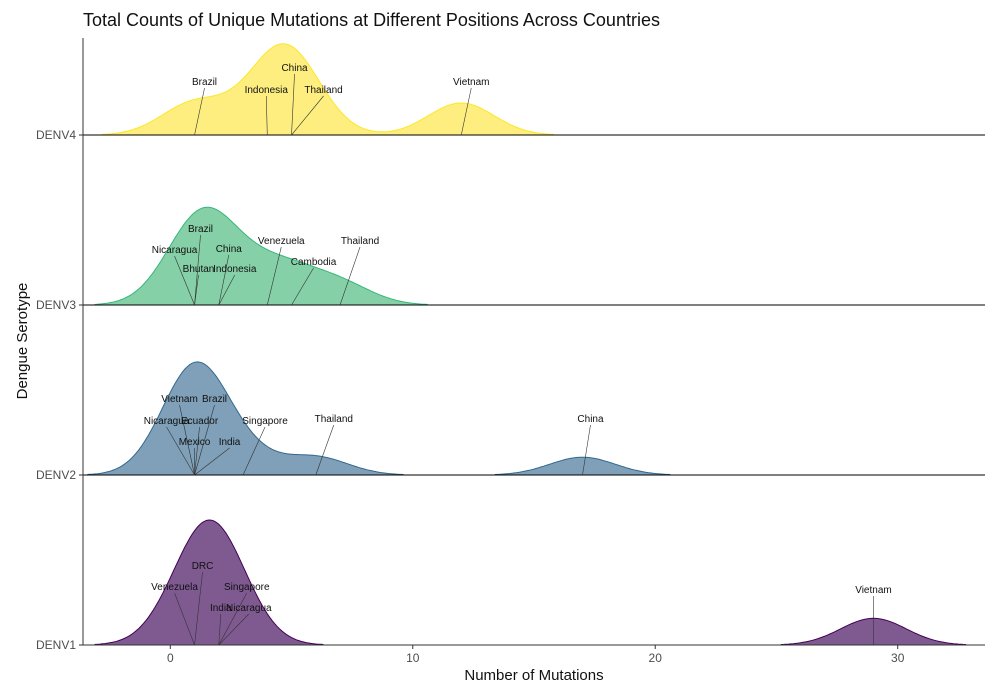  I want to click on point-label-denv3-bhutan: Bhutan, so click(199, 269).